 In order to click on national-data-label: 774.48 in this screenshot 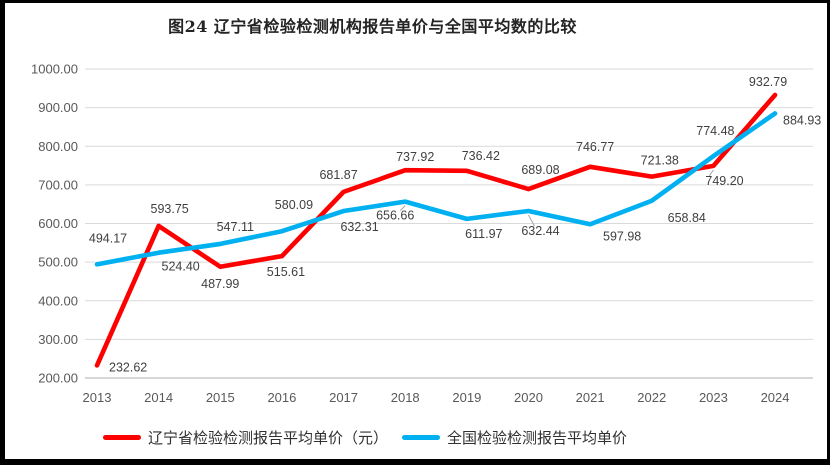, I will do `click(715, 131)`.